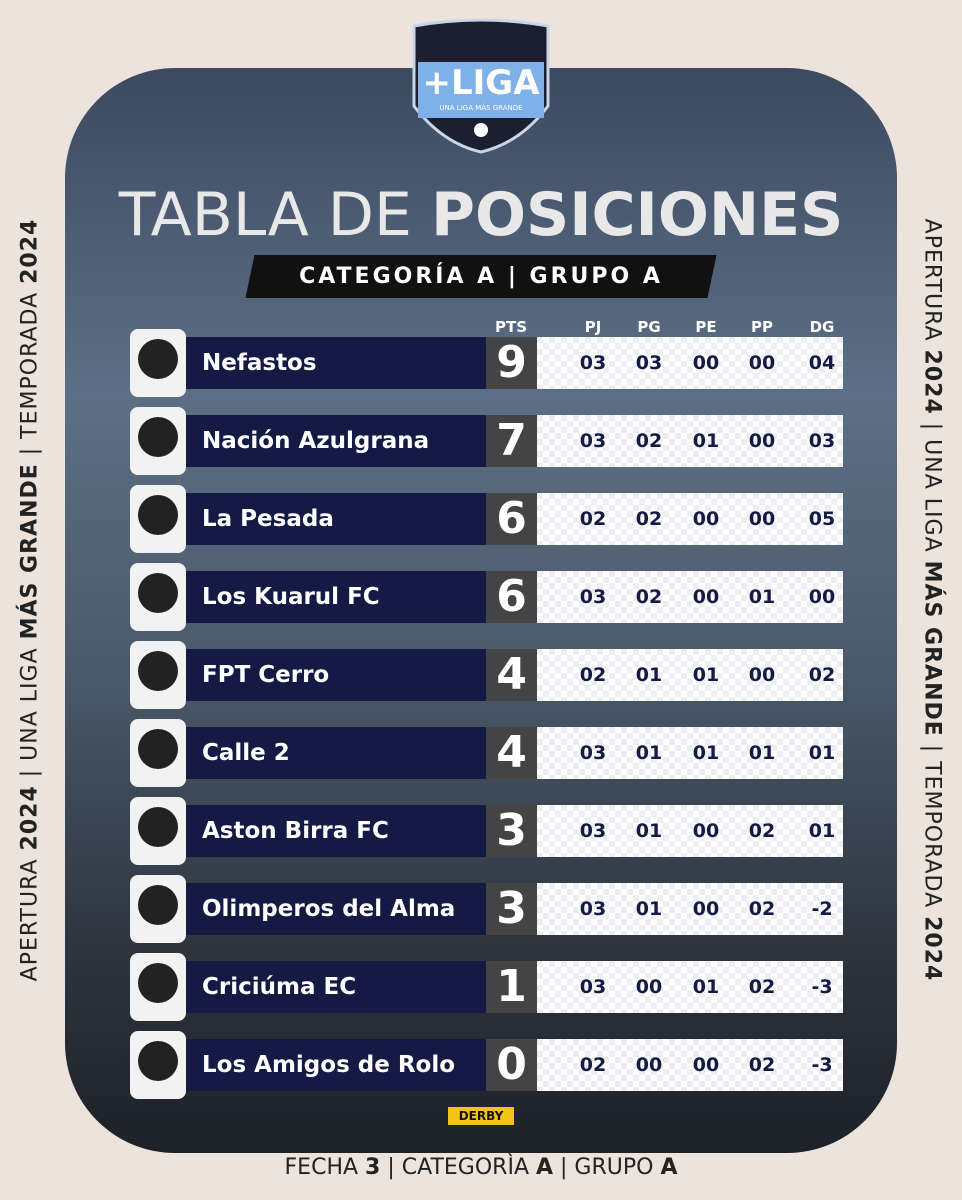 The image size is (962, 1200). What do you see at coordinates (336, 519) in the screenshot?
I see `team-name: La Pesada` at bounding box center [336, 519].